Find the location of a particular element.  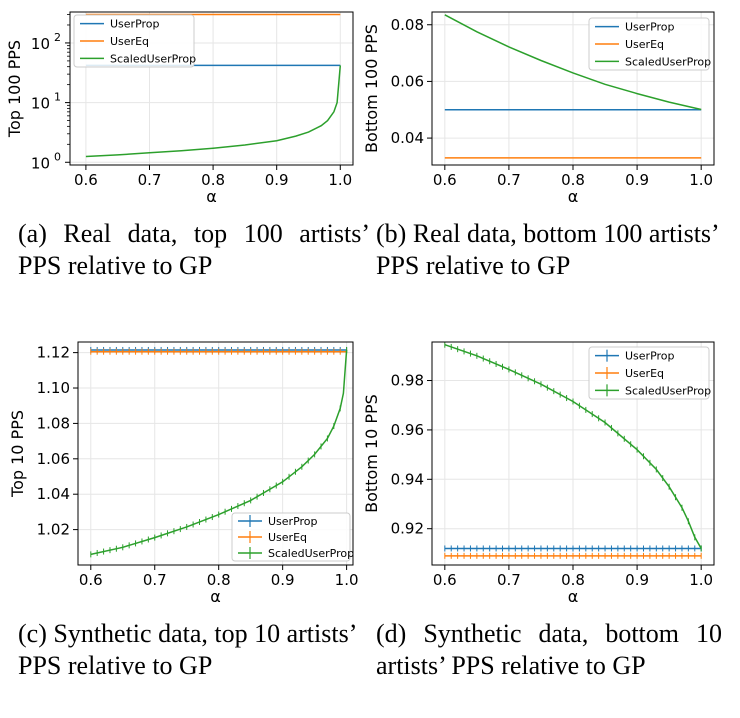

caption-a-line1: (a) Real data, top 100 artists’ is located at coordinates (194, 233).